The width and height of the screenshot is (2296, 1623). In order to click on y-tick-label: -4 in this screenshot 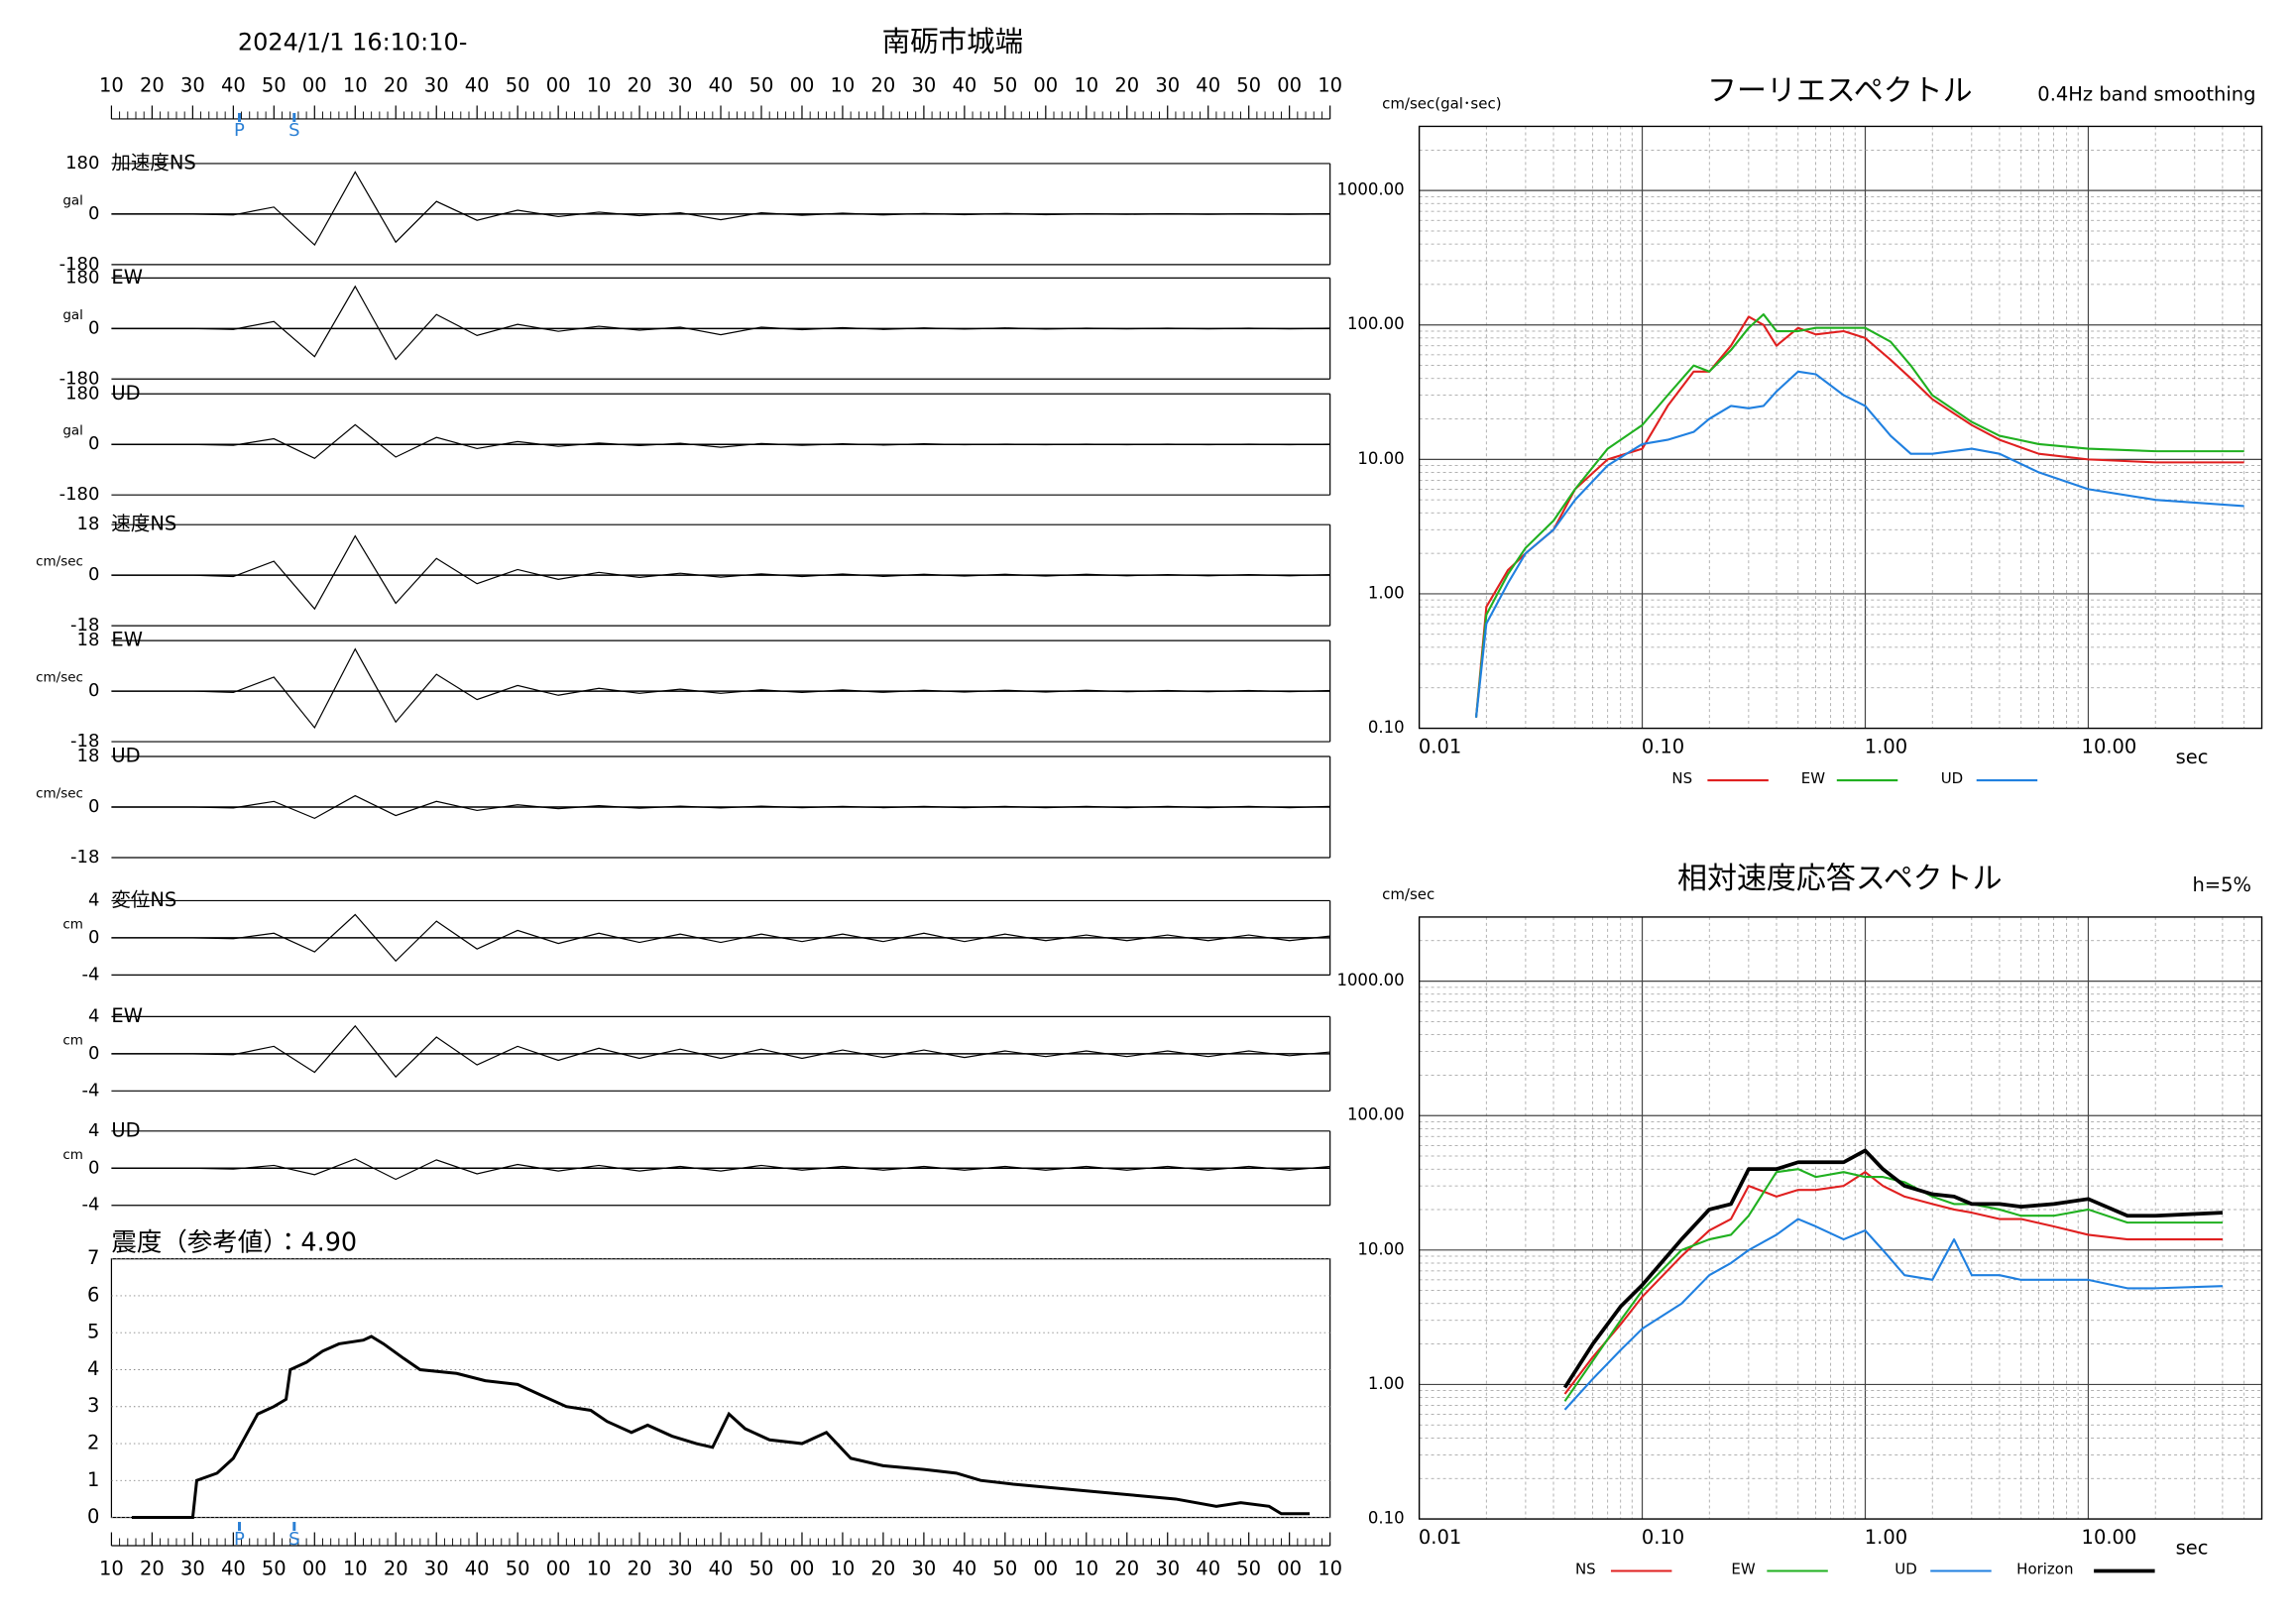, I will do `click(91, 974)`.